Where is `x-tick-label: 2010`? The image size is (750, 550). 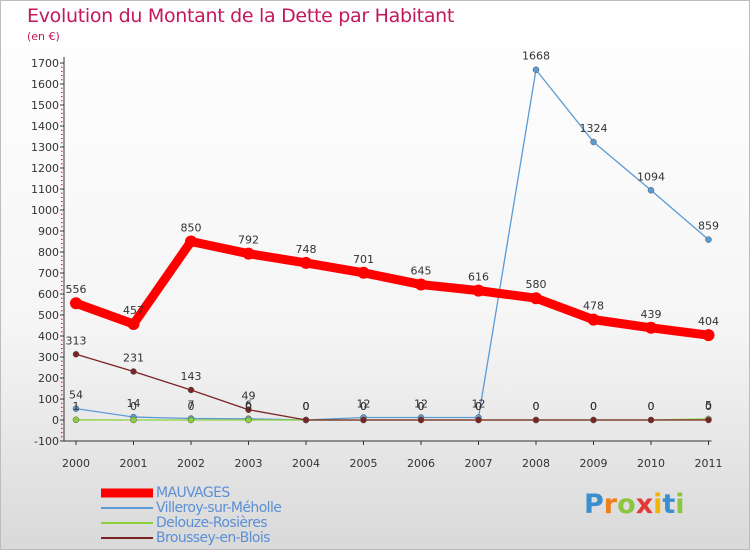 x-tick-label: 2010 is located at coordinates (651, 463).